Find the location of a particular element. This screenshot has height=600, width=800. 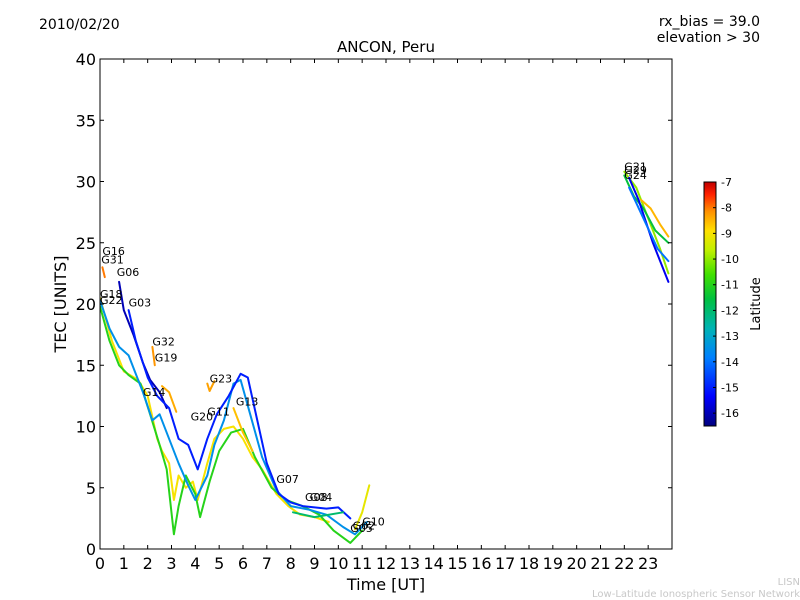

x-tick-label: 9 is located at coordinates (314, 563).